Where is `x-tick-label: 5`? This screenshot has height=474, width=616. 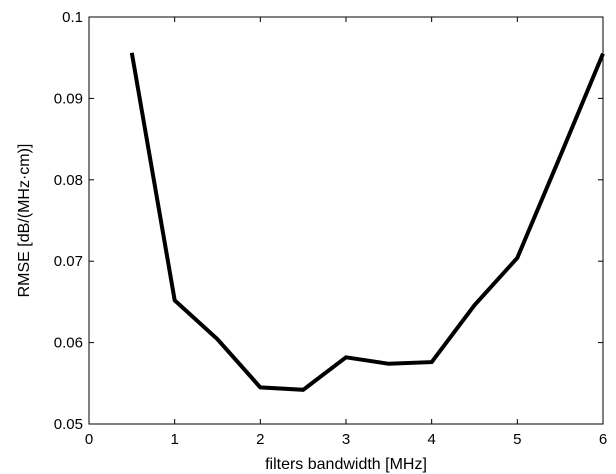 x-tick-label: 5 is located at coordinates (517, 439).